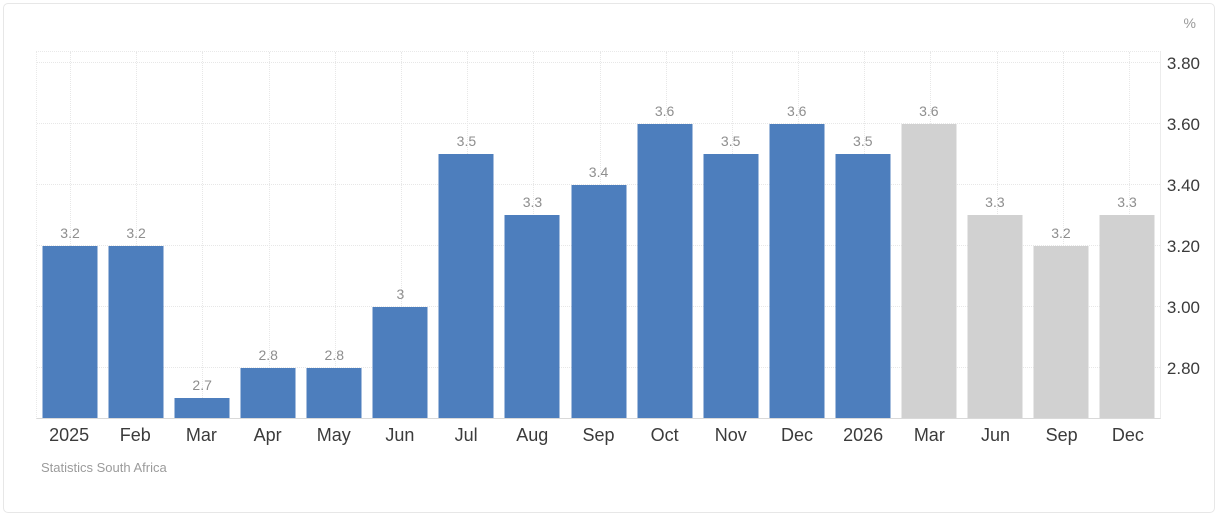  Describe the element at coordinates (400, 293) in the screenshot. I see `bar-value-label: 3` at that location.